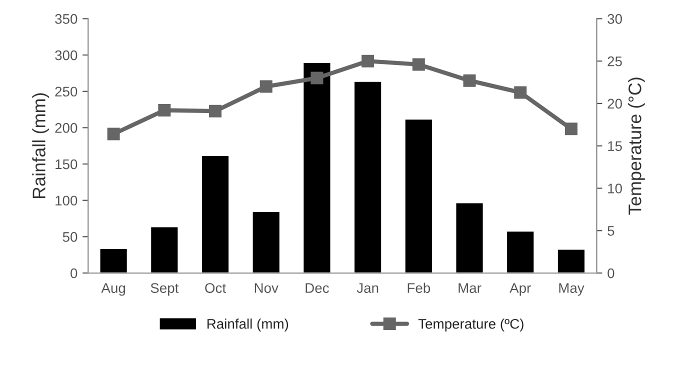 Image resolution: width=678 pixels, height=374 pixels. What do you see at coordinates (70, 237) in the screenshot?
I see `y-tick-label: 50` at bounding box center [70, 237].